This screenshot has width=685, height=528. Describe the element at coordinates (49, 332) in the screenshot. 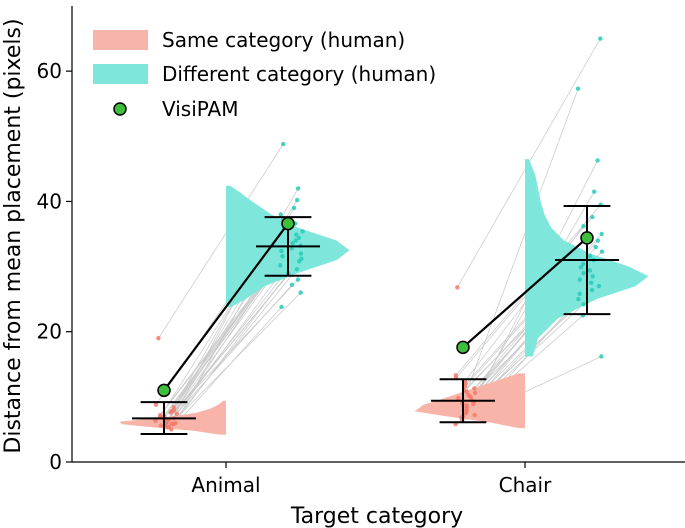

I see `y-tick-label: 20` at that location.